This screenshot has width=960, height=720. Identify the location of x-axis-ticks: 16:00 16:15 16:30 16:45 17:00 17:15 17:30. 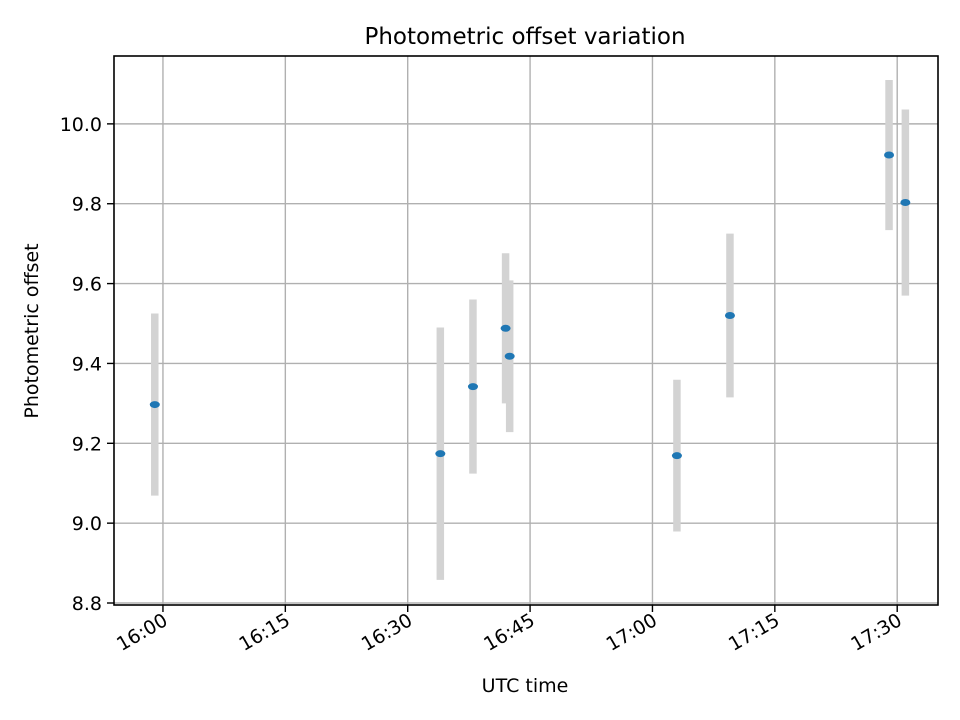
(509, 630).